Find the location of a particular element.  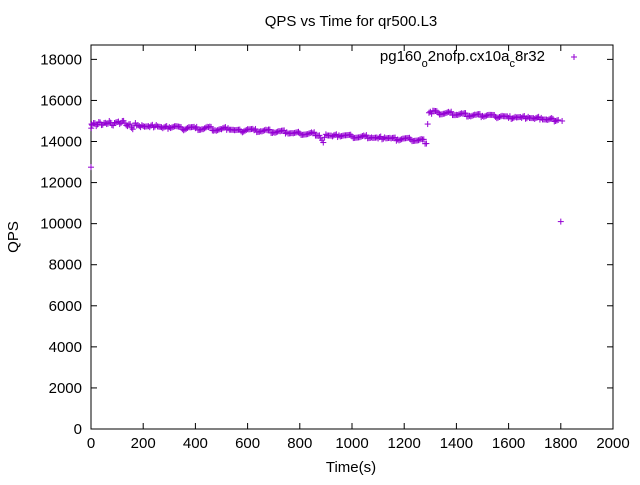

legend-label: pg160o2nofp.cx10ac8r32 is located at coordinates (462, 59).